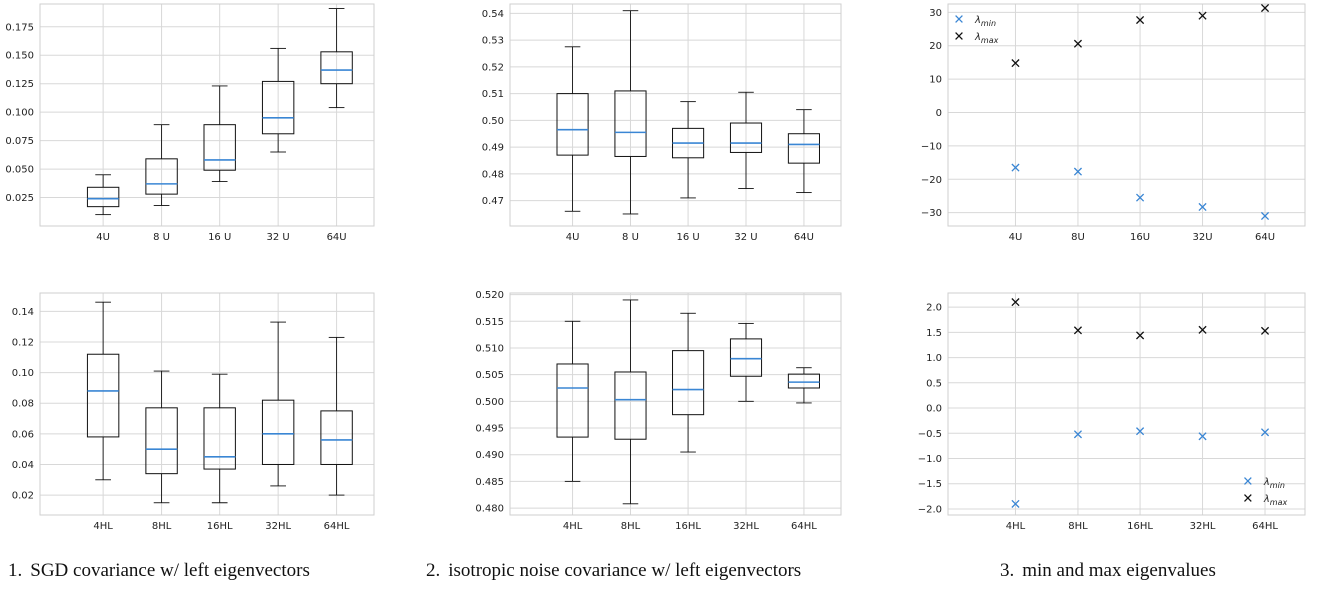 This screenshot has width=1318, height=591. I want to click on bottom-right-series-max, so click(1140, 319).